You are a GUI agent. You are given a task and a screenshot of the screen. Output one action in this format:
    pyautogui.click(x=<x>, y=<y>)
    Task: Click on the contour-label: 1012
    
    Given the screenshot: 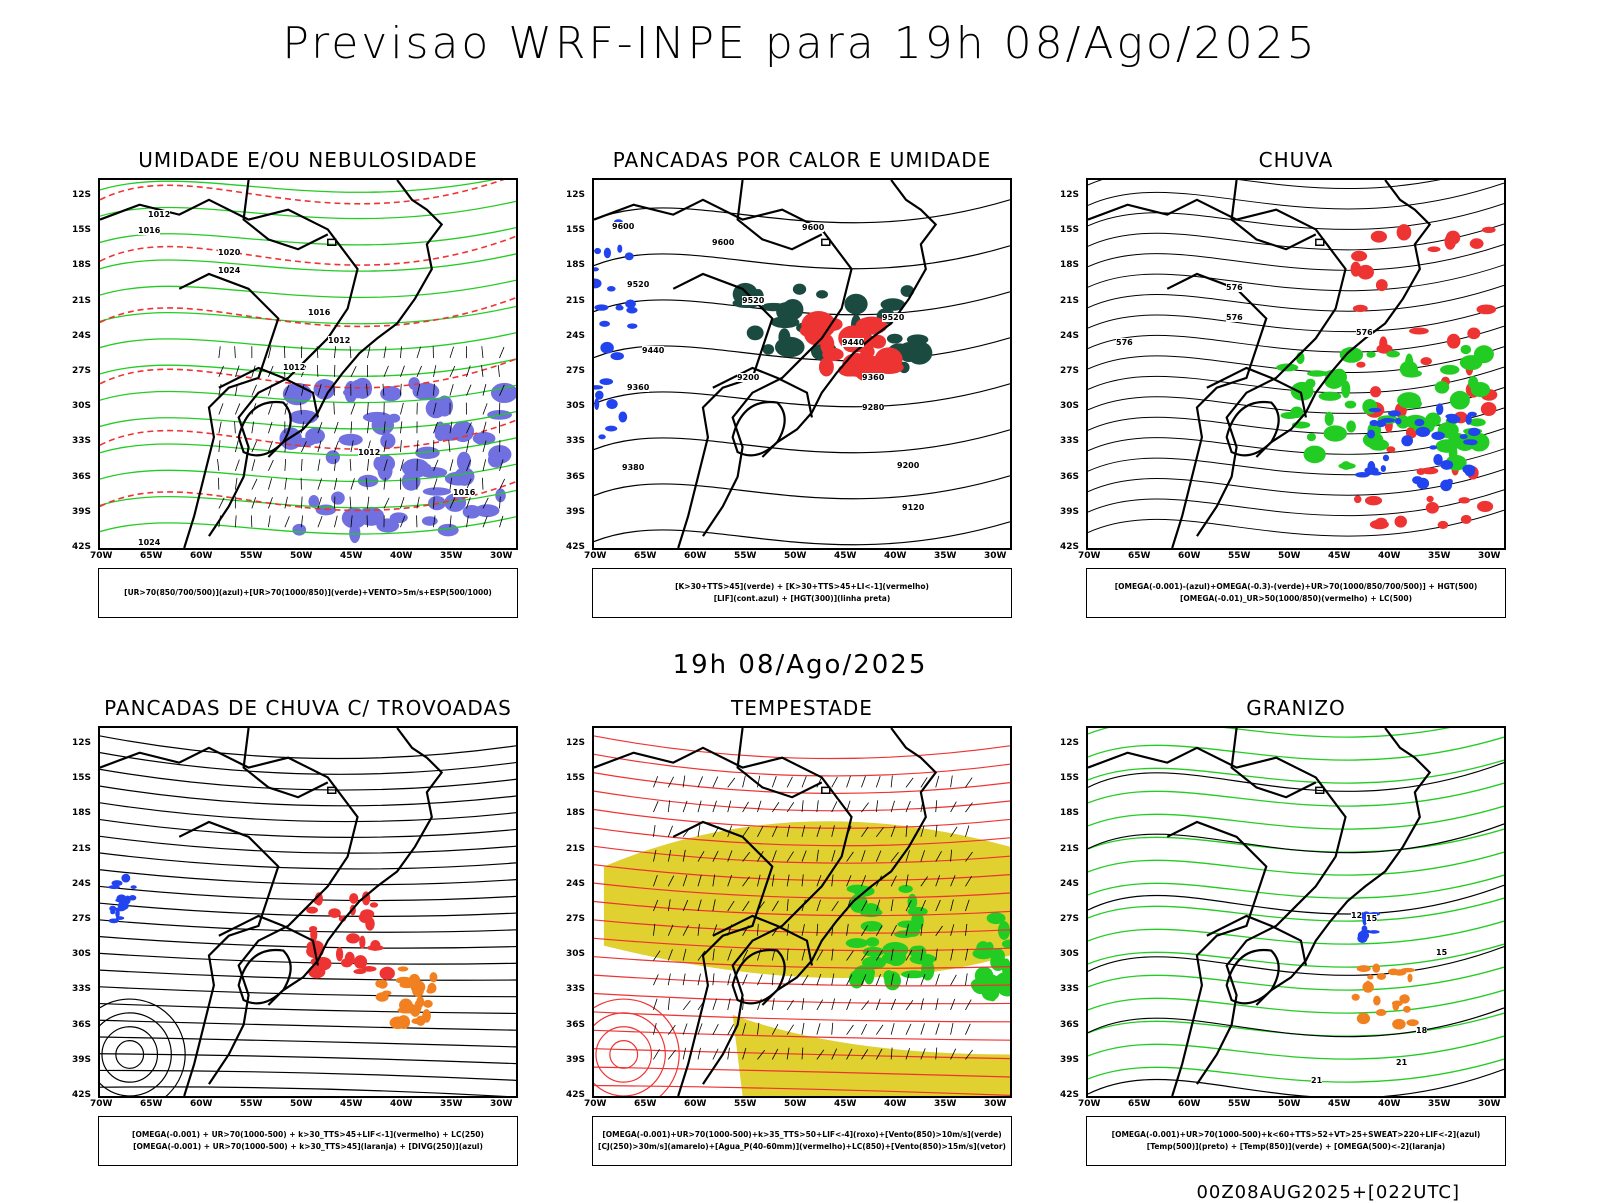 What is the action you would take?
    pyautogui.click(x=369, y=452)
    